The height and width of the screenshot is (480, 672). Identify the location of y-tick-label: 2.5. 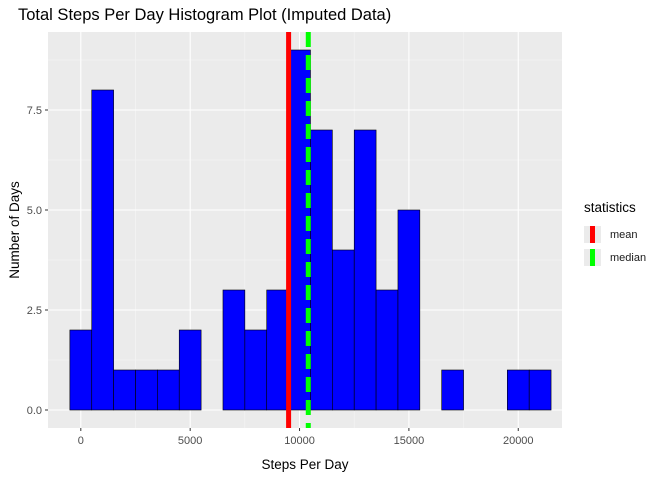
(34, 311).